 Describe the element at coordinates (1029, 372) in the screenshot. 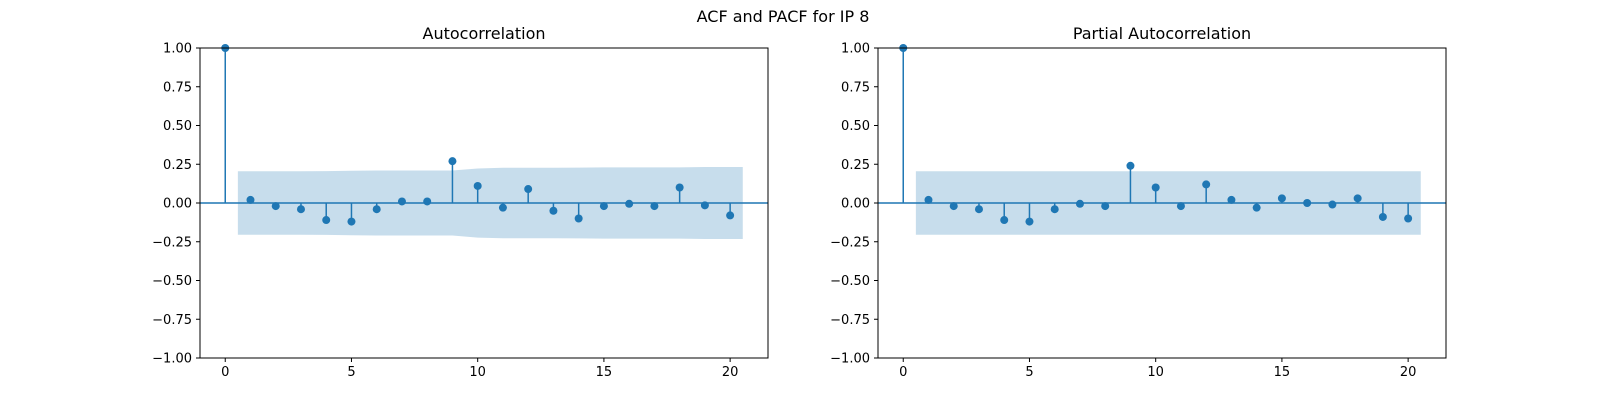

I see `pacf-xtick-label: 5` at that location.